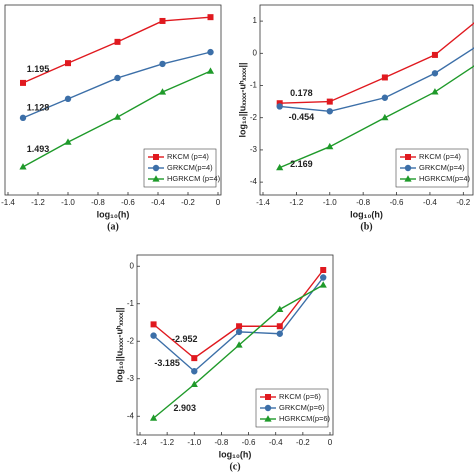 This screenshot has width=474, height=474. I want to click on caption: (c), so click(234, 466).